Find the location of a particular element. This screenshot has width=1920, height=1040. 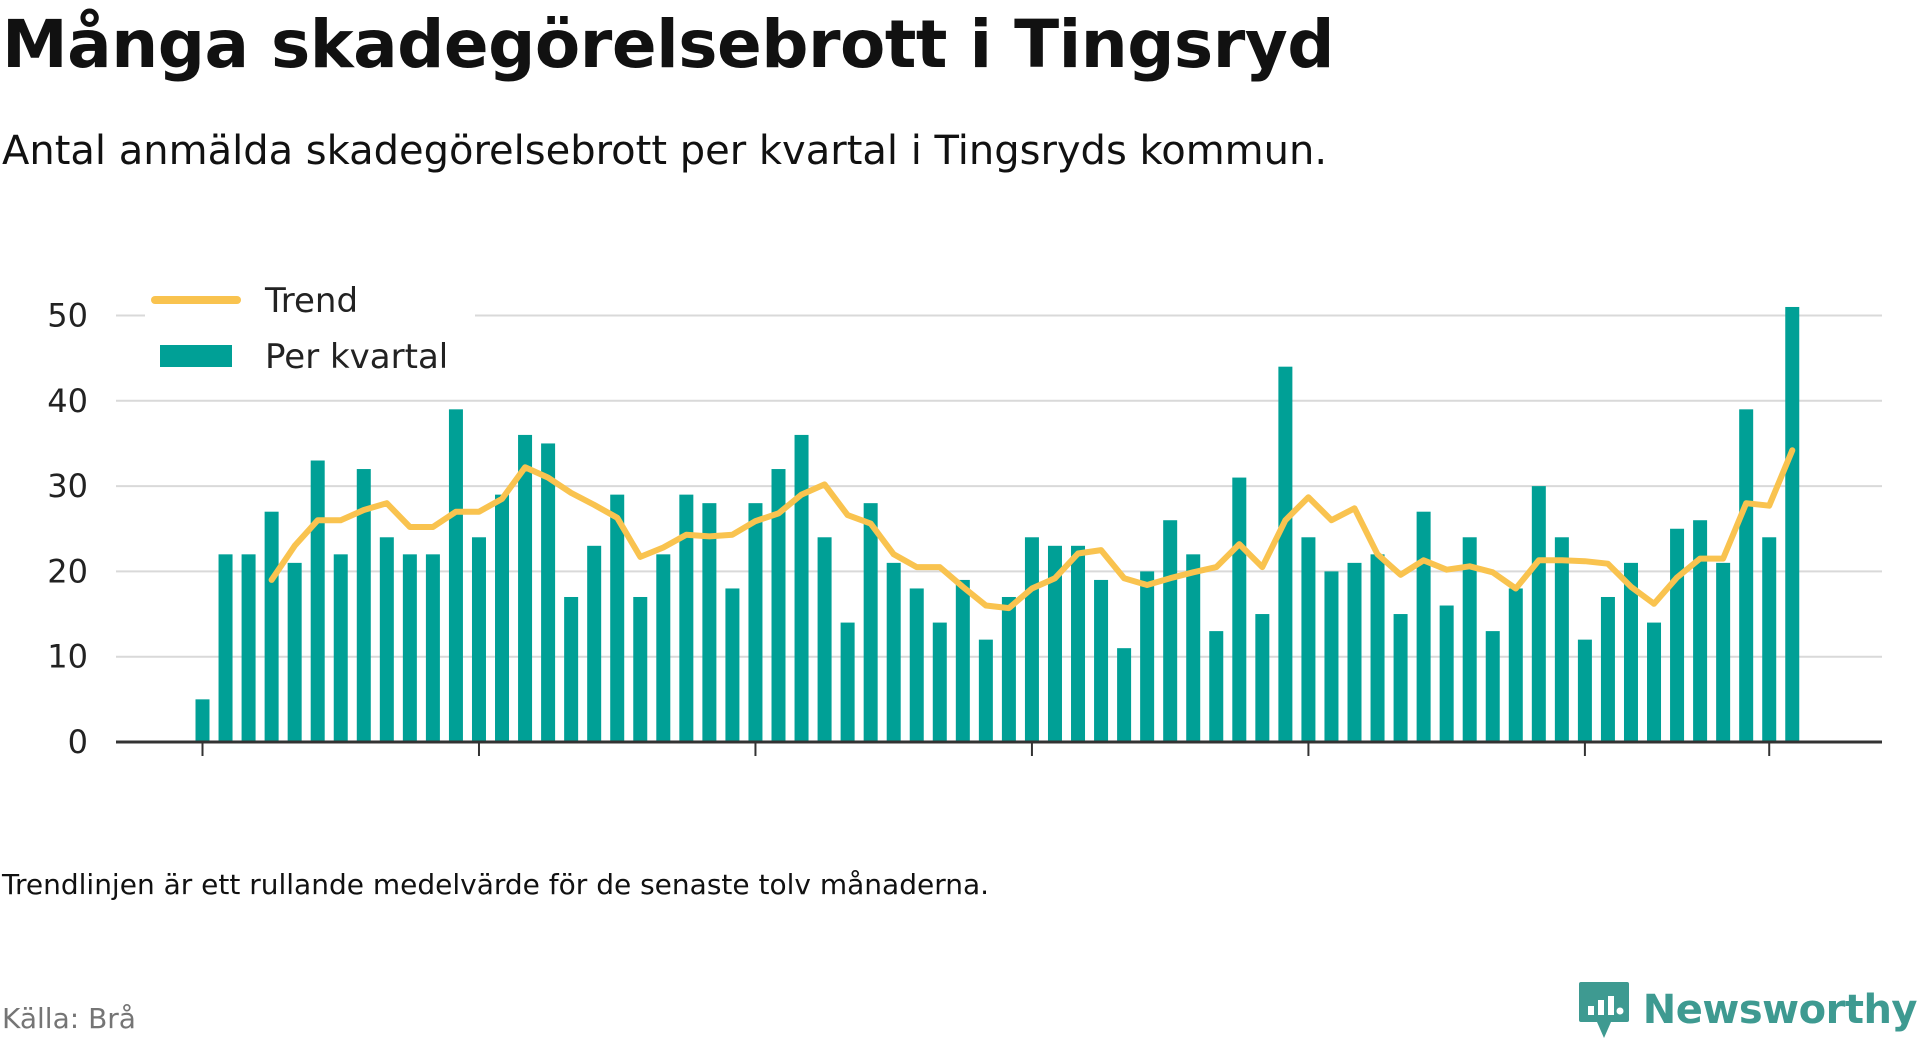

legend-bar-swatch is located at coordinates (196, 356).